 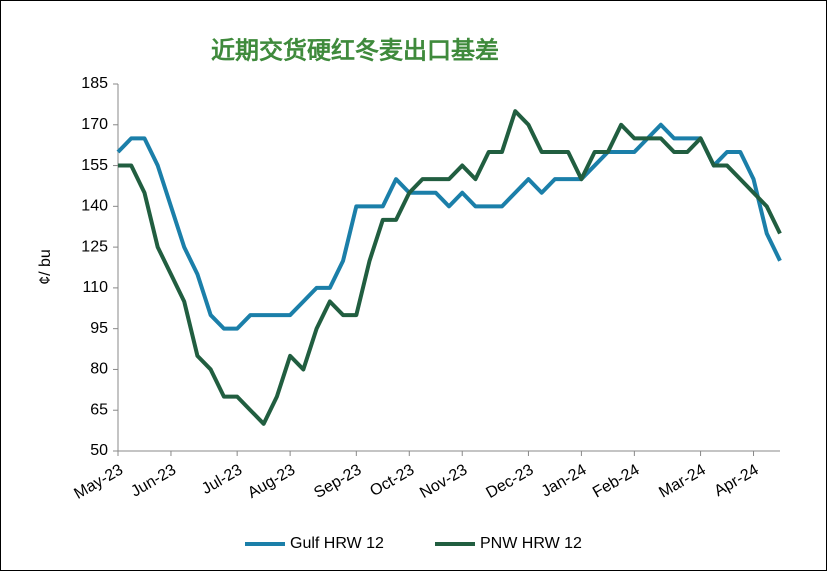 I want to click on y-tick-label: 125, so click(x=94, y=246).